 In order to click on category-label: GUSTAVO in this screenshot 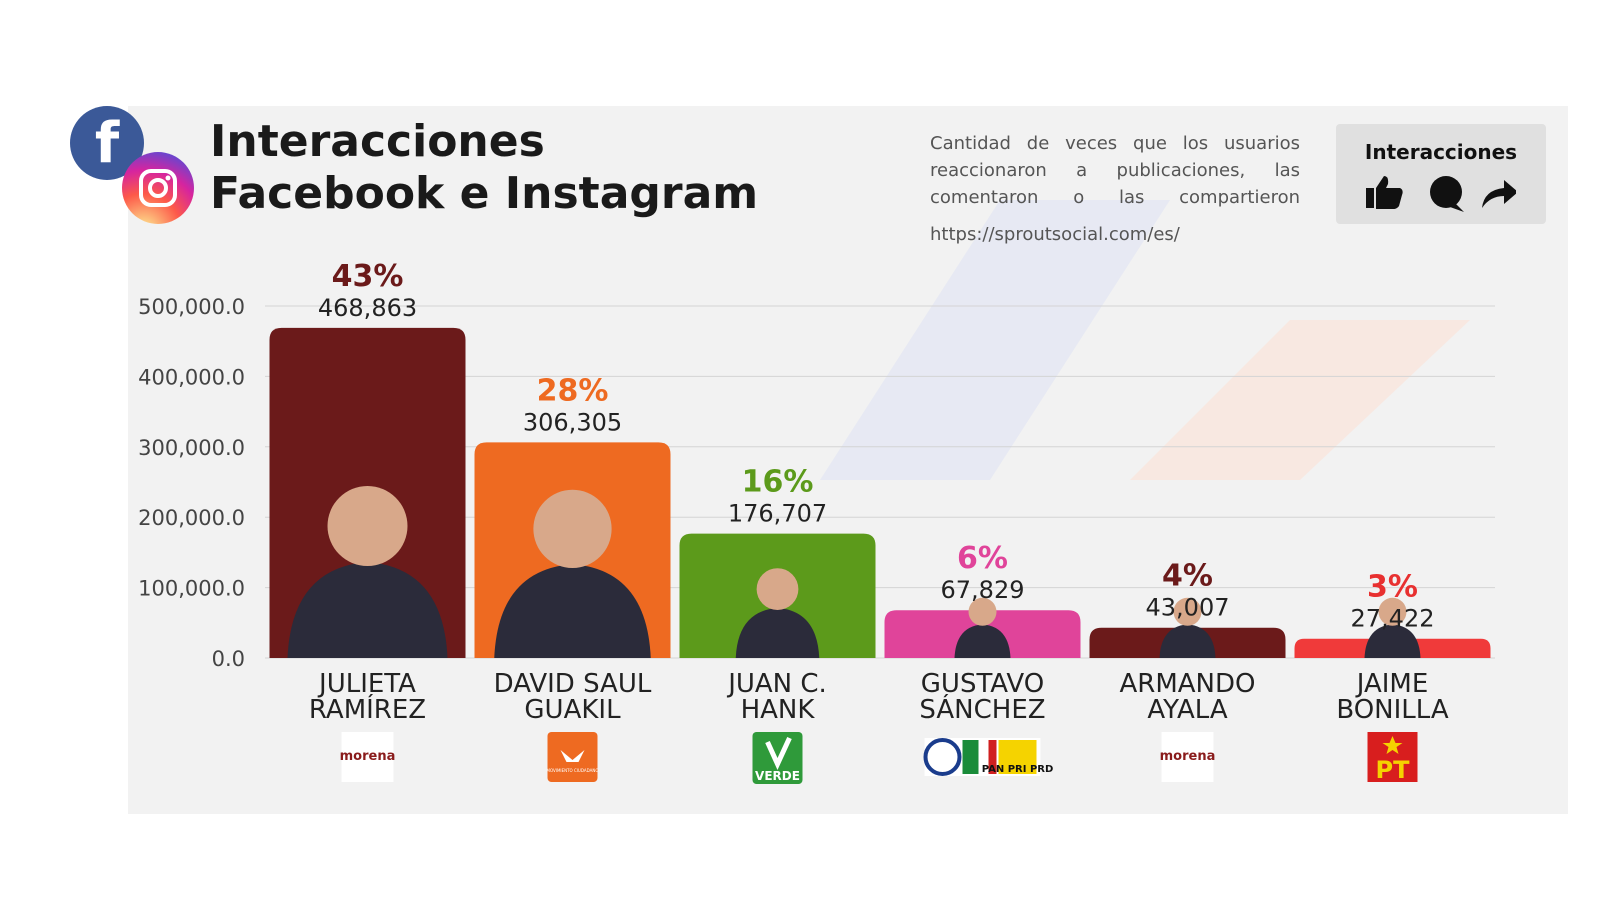, I will do `click(982, 684)`.